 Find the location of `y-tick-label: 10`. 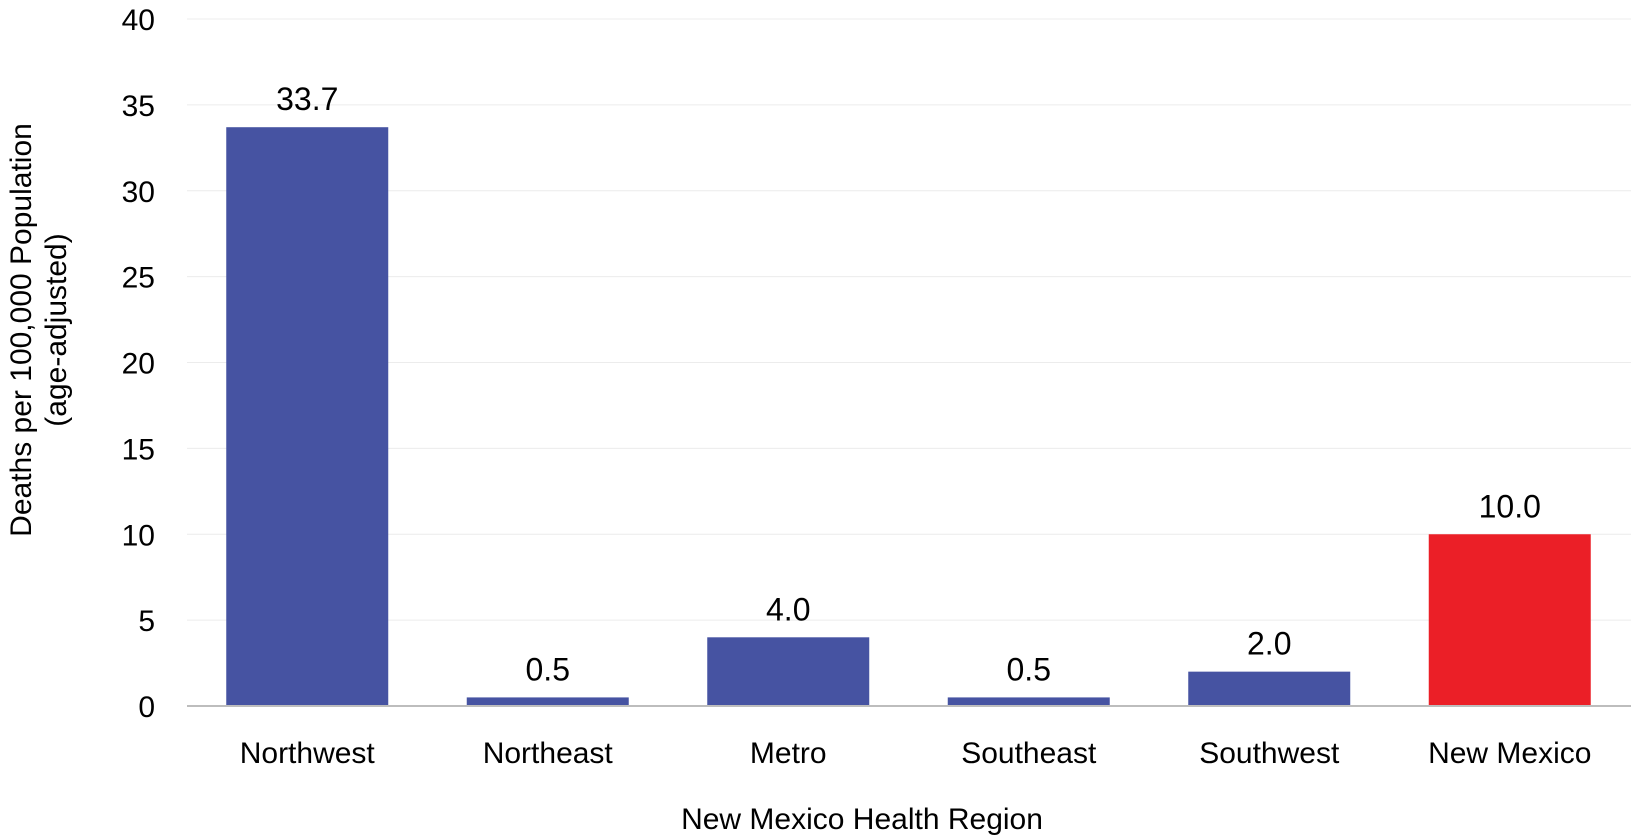

y-tick-label: 10 is located at coordinates (138, 535).